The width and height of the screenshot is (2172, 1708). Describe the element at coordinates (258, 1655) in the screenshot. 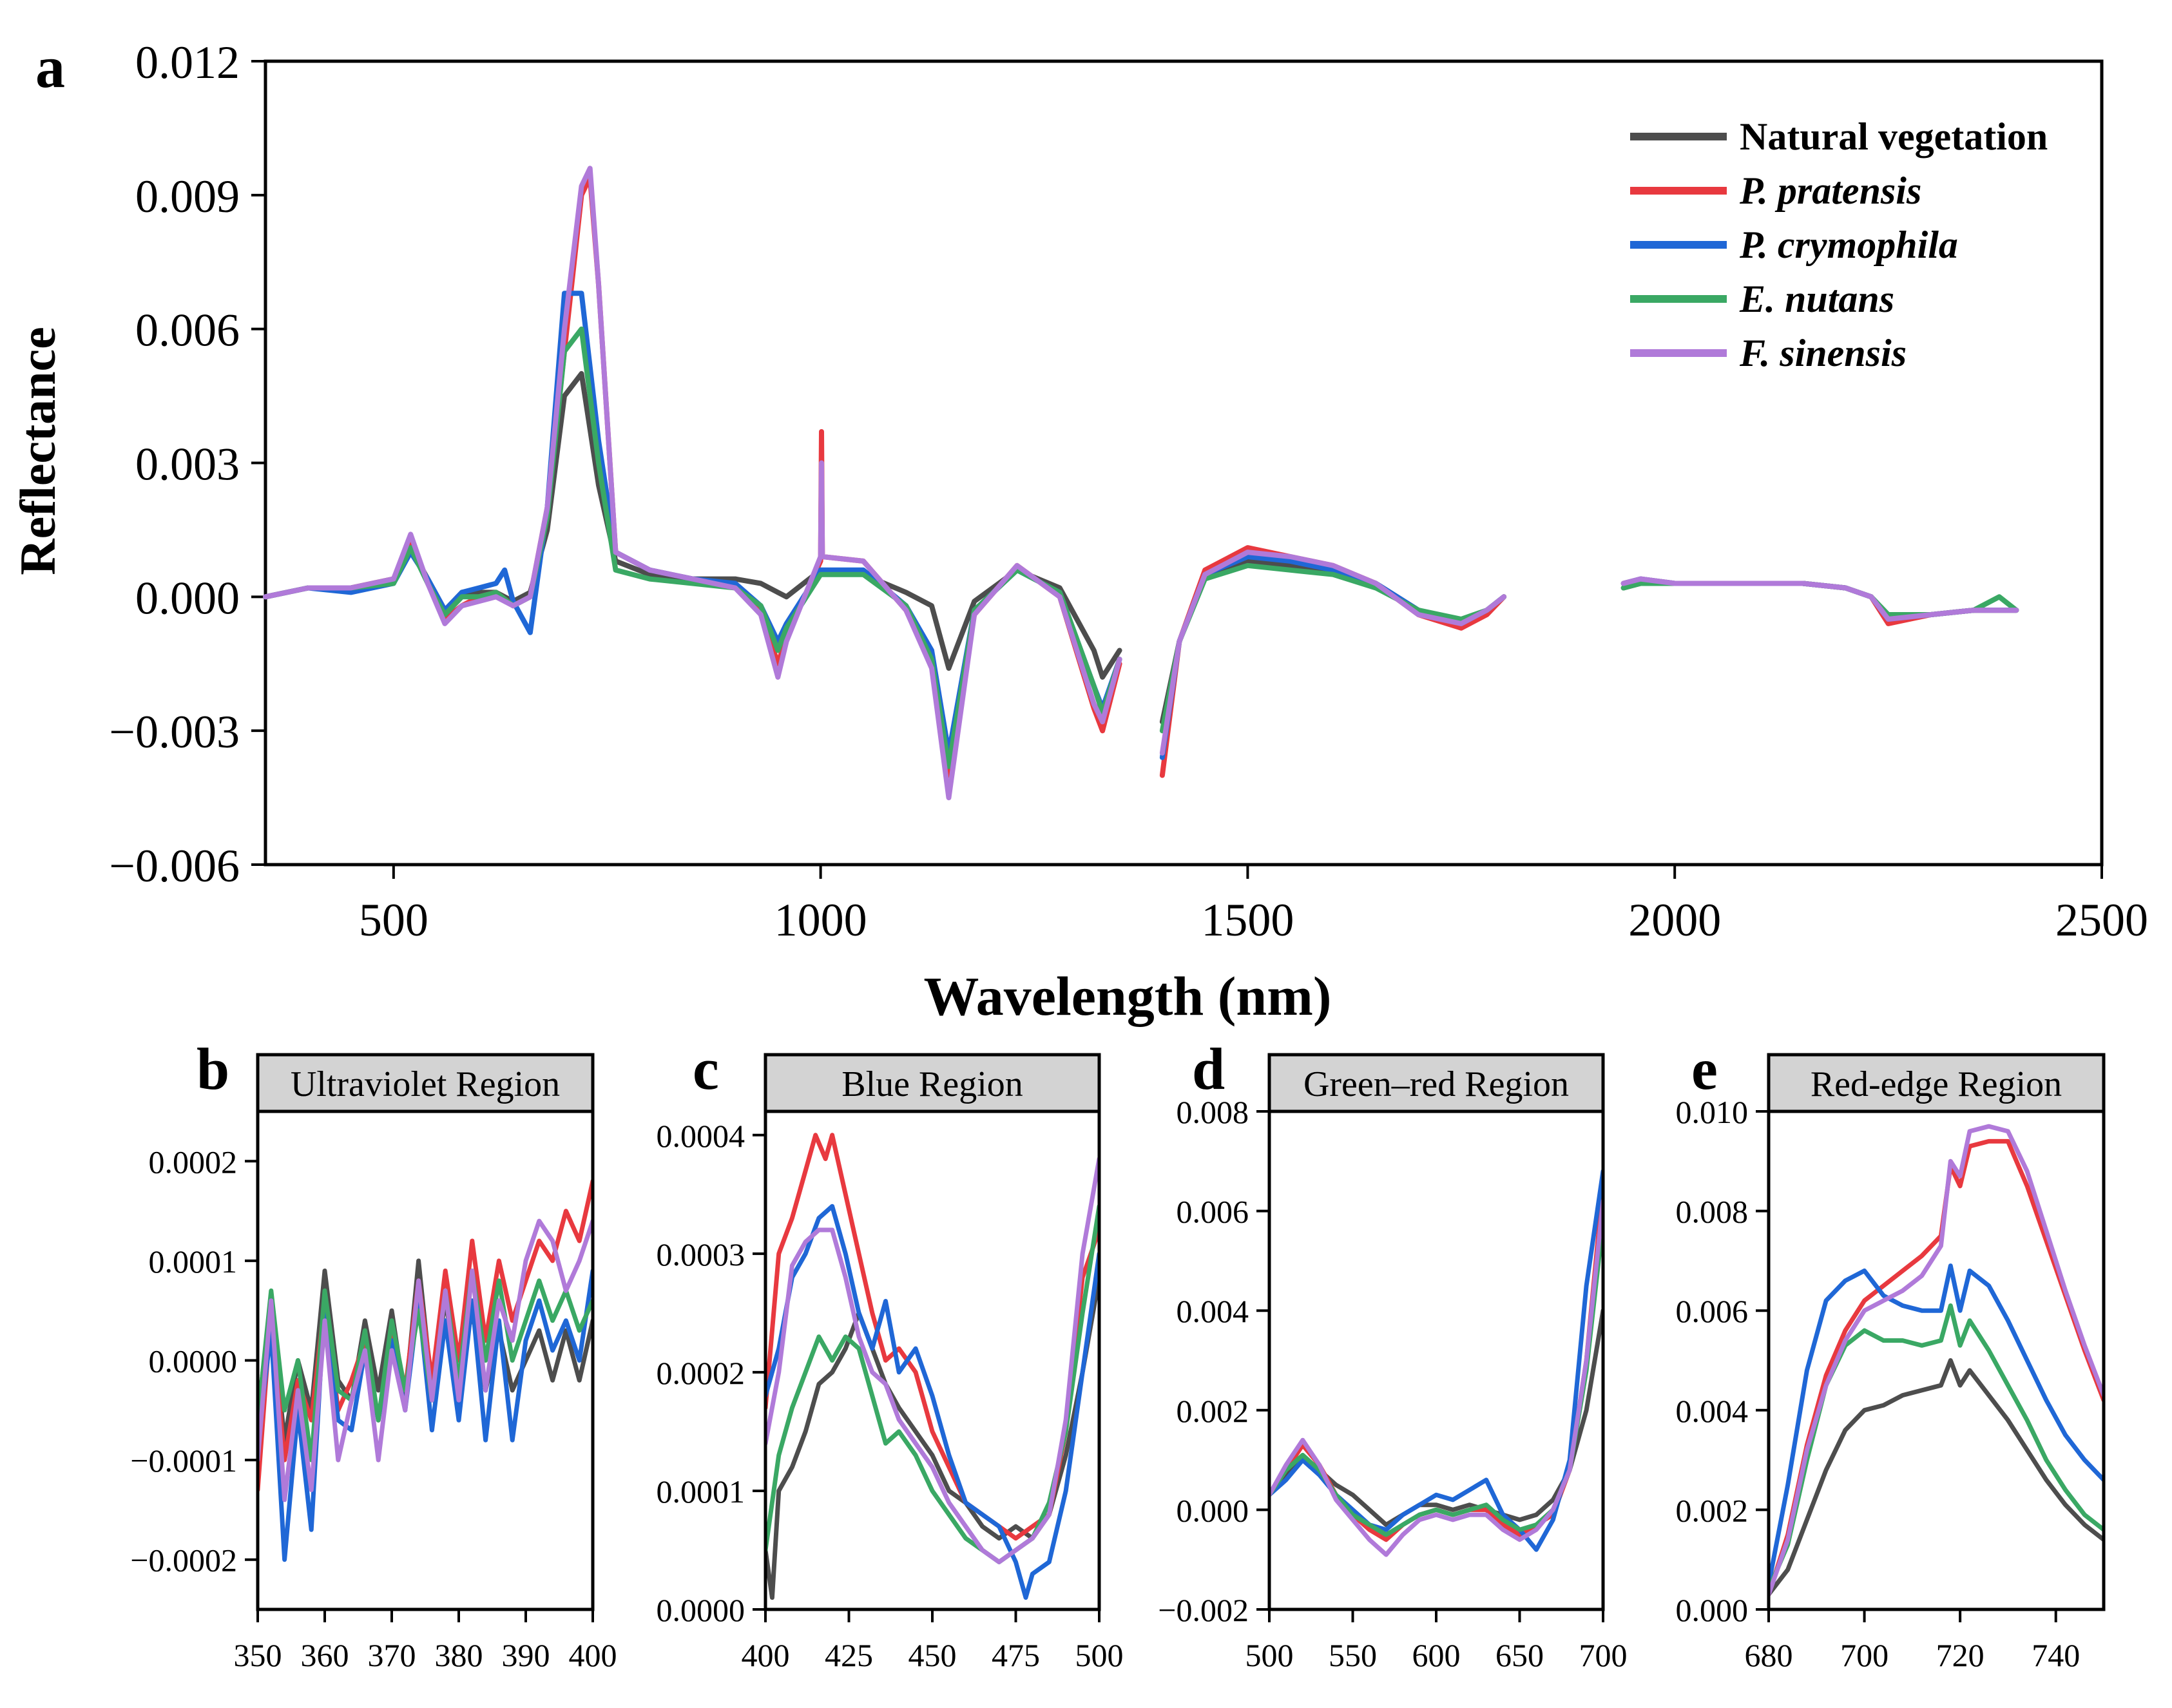

I see `x-tick-label: 350` at that location.